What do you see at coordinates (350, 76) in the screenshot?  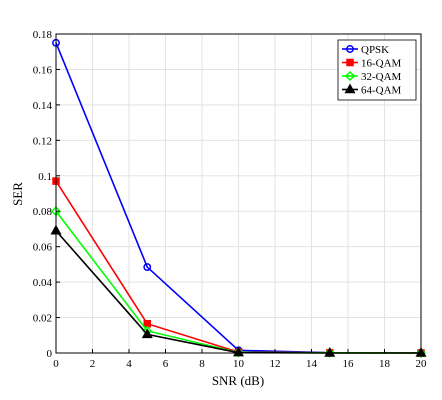 I see `legend-marker-32-qam` at bounding box center [350, 76].